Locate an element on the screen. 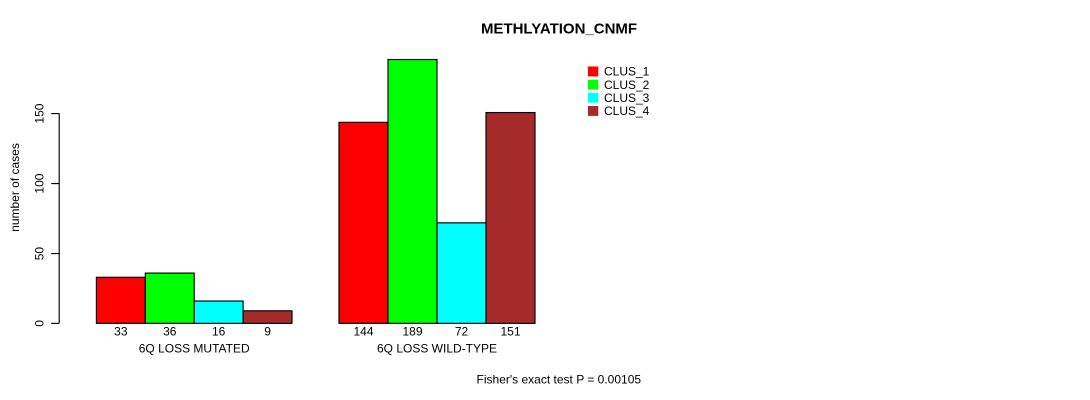 The width and height of the screenshot is (1090, 400). svg-text: 150 is located at coordinates (39, 113).